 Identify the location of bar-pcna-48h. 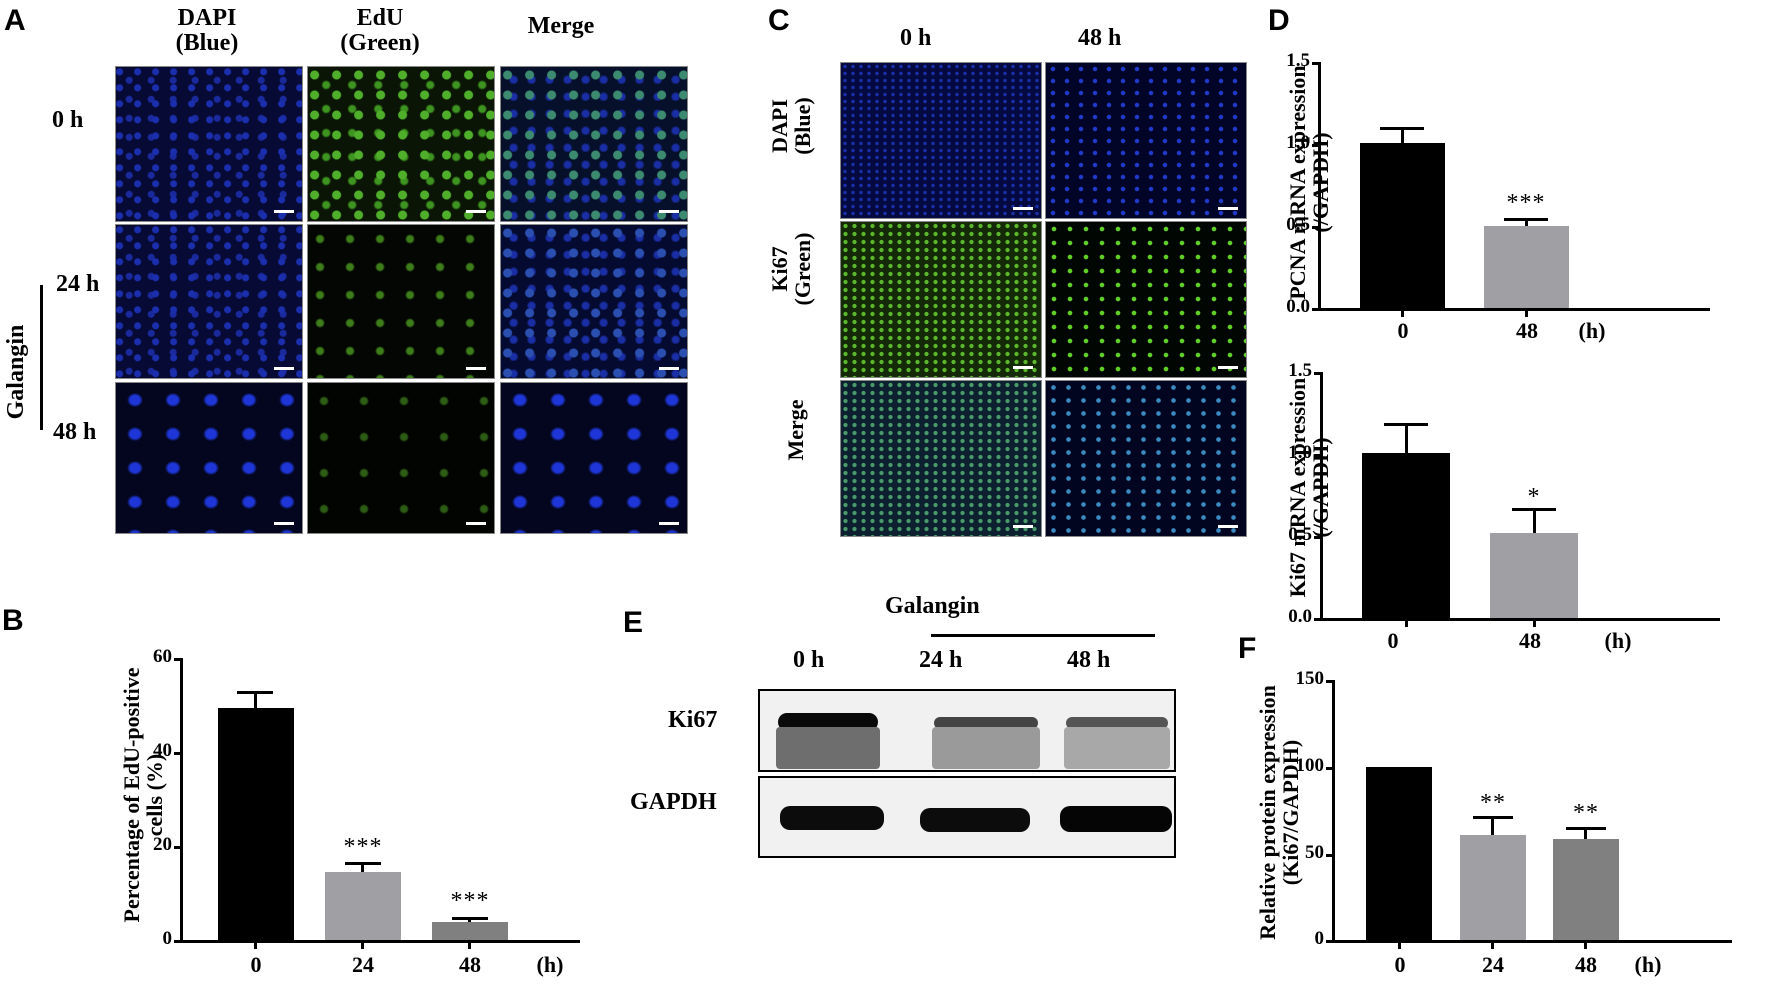
(1526, 267).